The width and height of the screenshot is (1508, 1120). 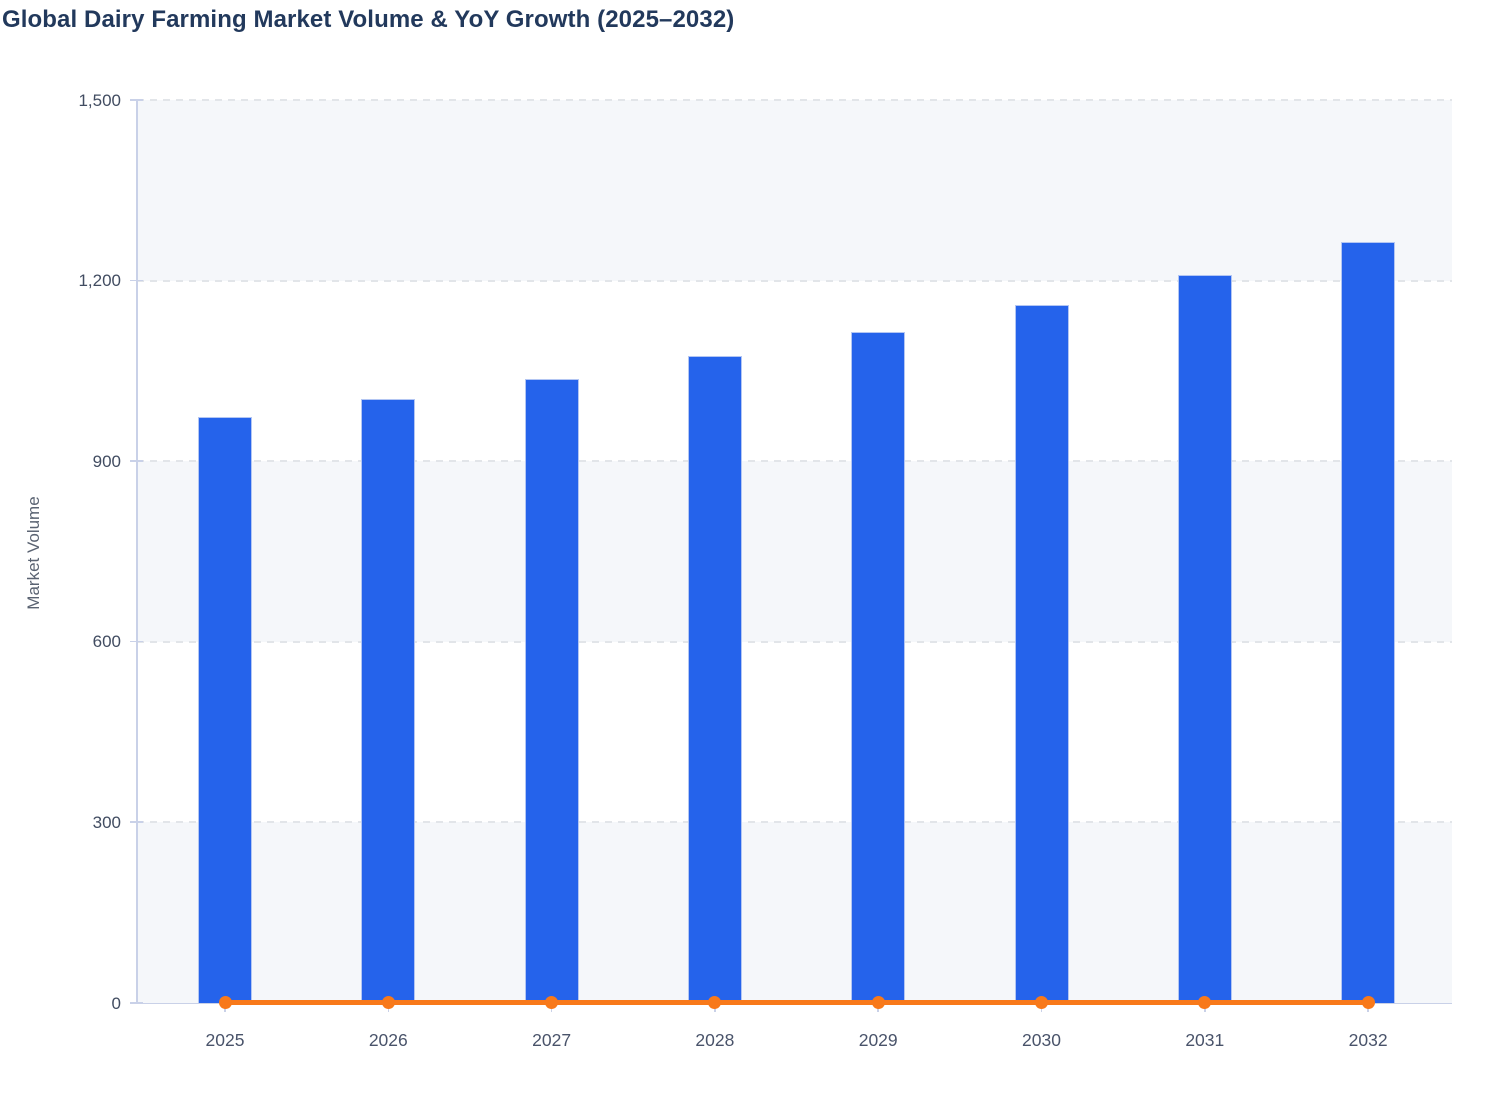 What do you see at coordinates (225, 710) in the screenshot?
I see `bar-2025` at bounding box center [225, 710].